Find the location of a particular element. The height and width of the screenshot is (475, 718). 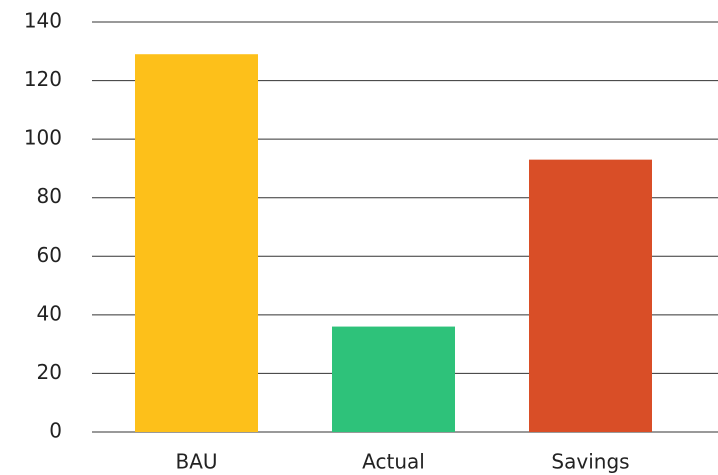

y-tick-label: 60 is located at coordinates (49, 255).